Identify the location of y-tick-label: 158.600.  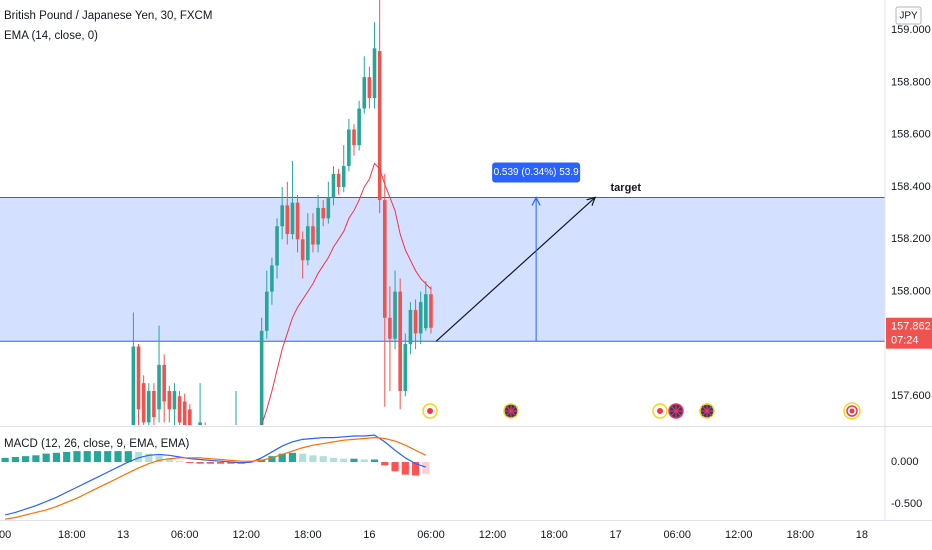
(911, 135).